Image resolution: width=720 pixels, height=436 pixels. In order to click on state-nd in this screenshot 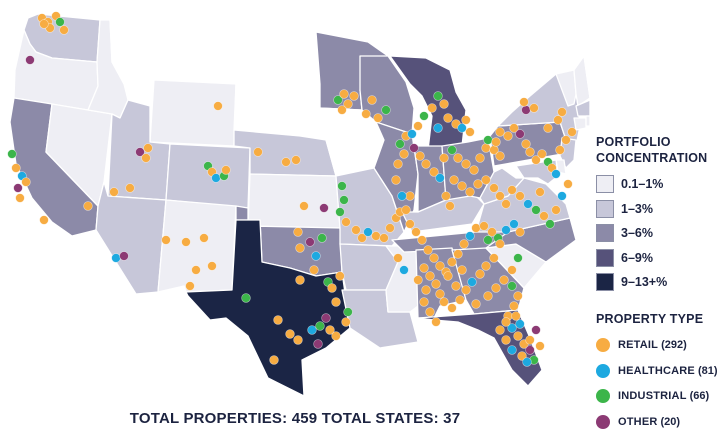, I will do `click(278, 57)`.